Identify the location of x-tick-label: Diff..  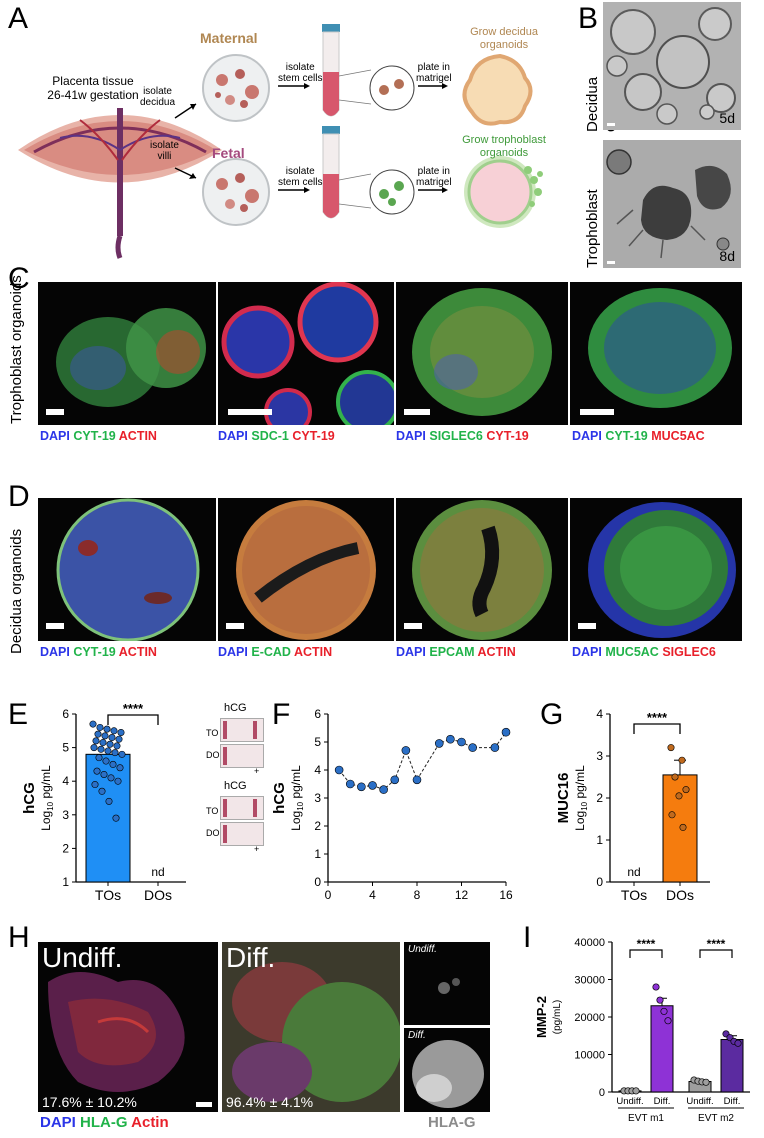
(732, 1101).